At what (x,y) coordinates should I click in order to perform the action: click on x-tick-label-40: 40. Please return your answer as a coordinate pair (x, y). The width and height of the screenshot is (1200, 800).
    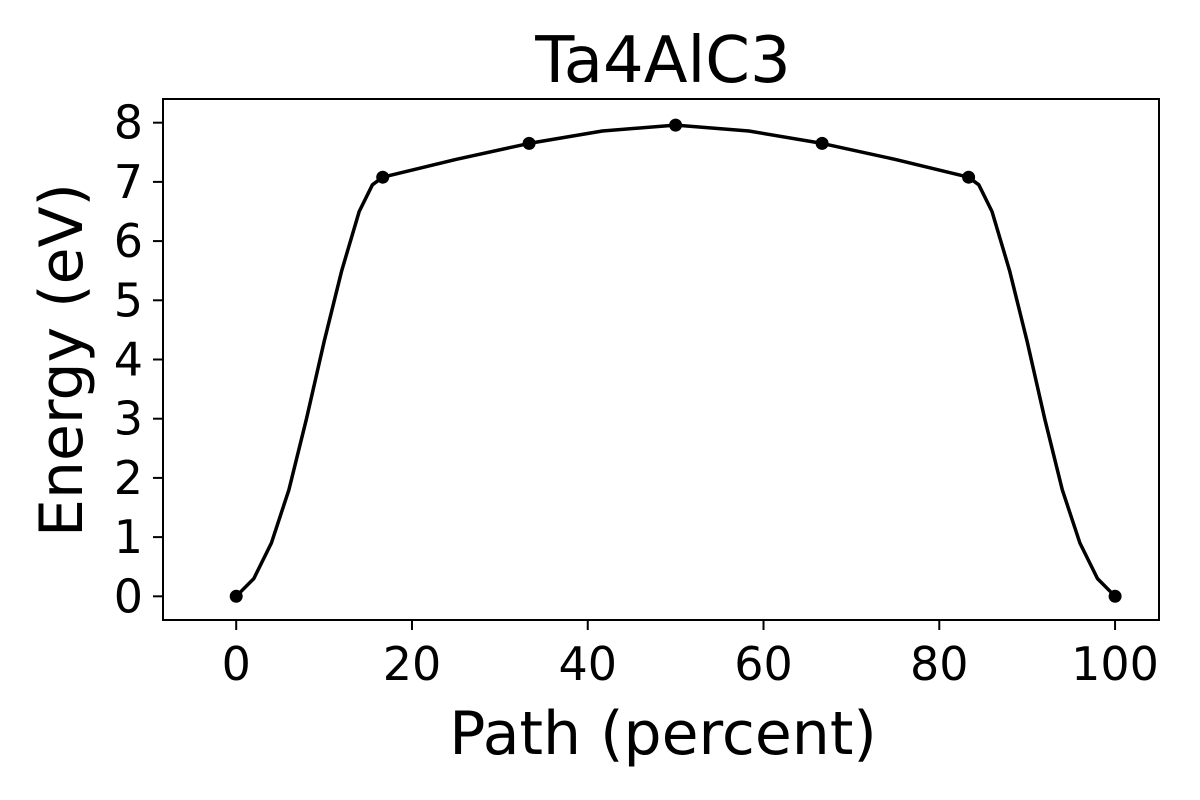
    Looking at the image, I should click on (587, 664).